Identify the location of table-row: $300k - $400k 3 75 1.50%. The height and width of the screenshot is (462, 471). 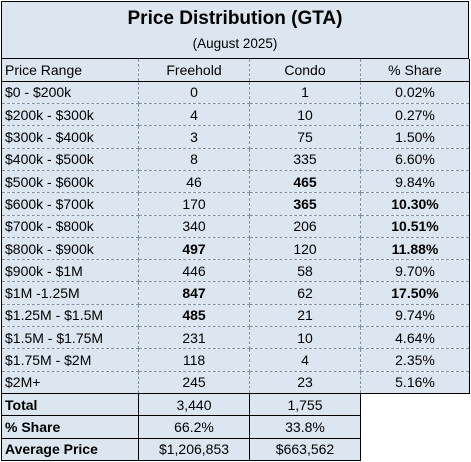
(235, 137).